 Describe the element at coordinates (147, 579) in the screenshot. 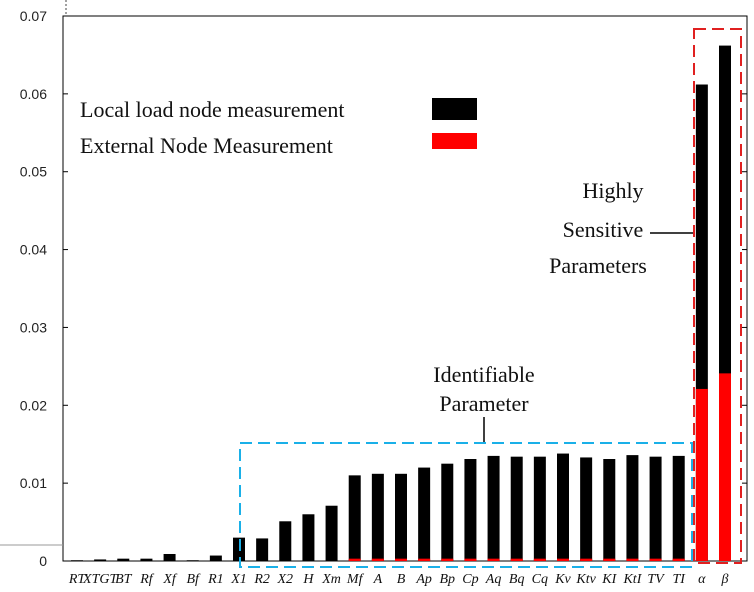

I see `x-category-label: Rf` at that location.